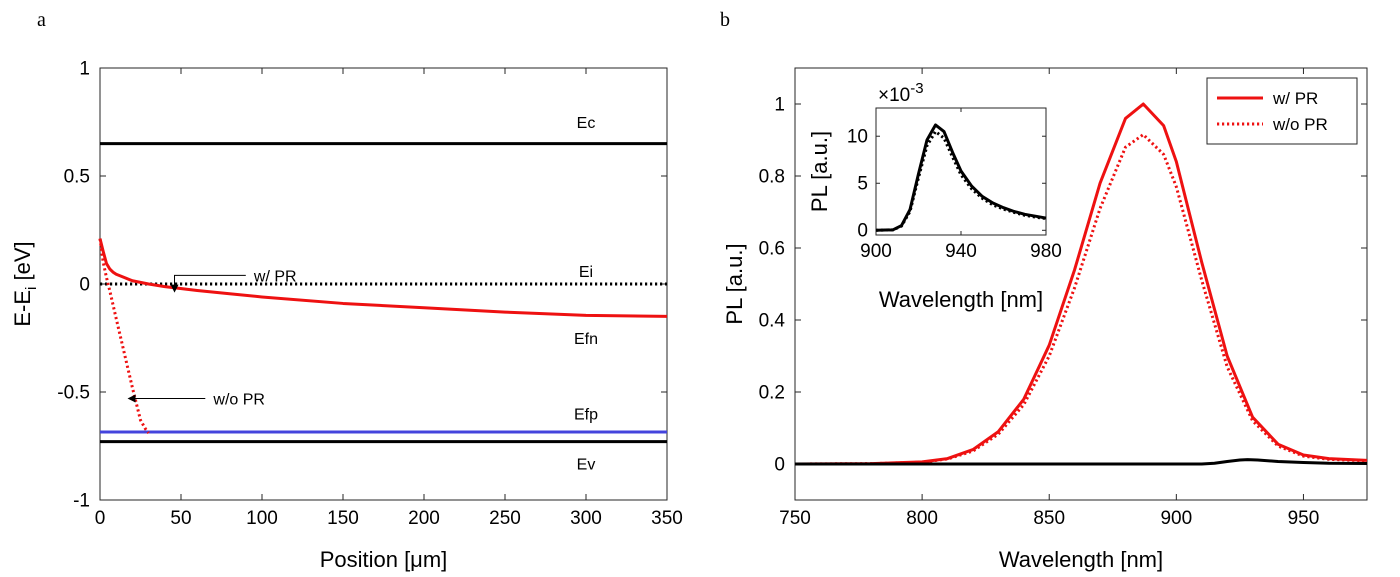  Describe the element at coordinates (772, 321) in the screenshot. I see `b-ytick-label: 0.4` at that location.